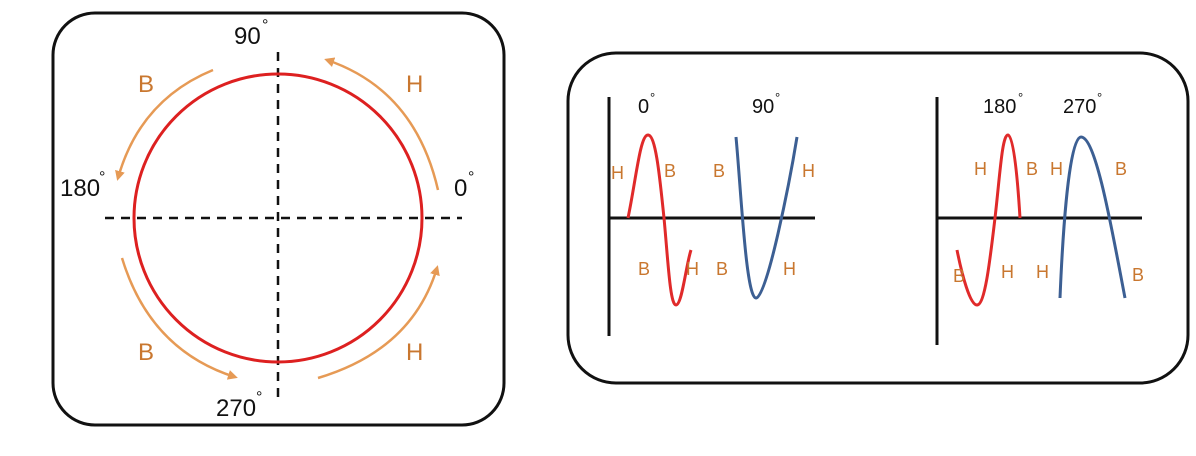 This screenshot has width=1196, height=456. Describe the element at coordinates (80, 188) in the screenshot. I see `angle-label-180: 180` at that location.